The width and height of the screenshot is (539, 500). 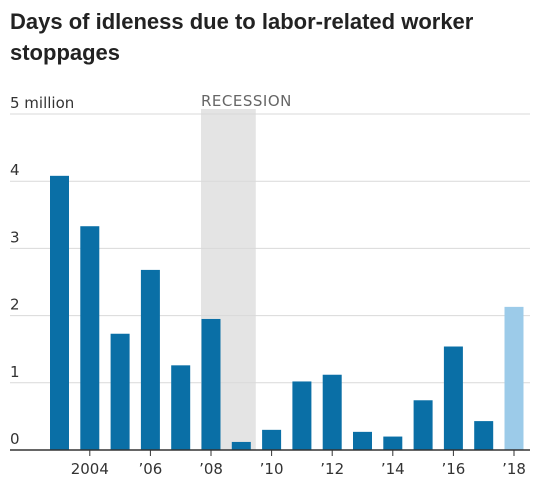 I want to click on y-tick-label: 0, so click(x=15, y=439).